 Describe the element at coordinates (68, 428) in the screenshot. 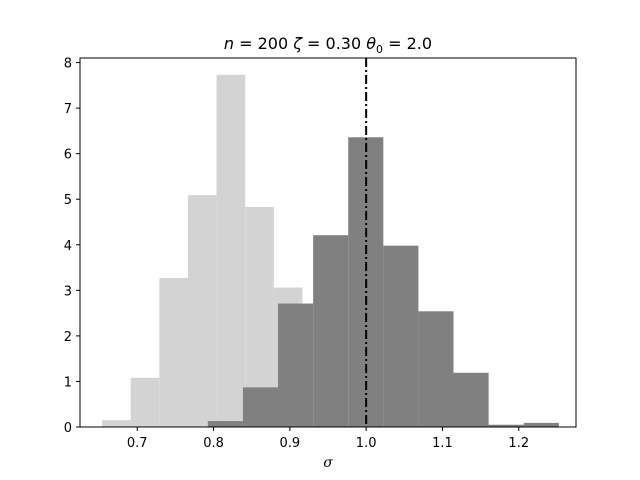

I see `y-tick-label: 0` at that location.